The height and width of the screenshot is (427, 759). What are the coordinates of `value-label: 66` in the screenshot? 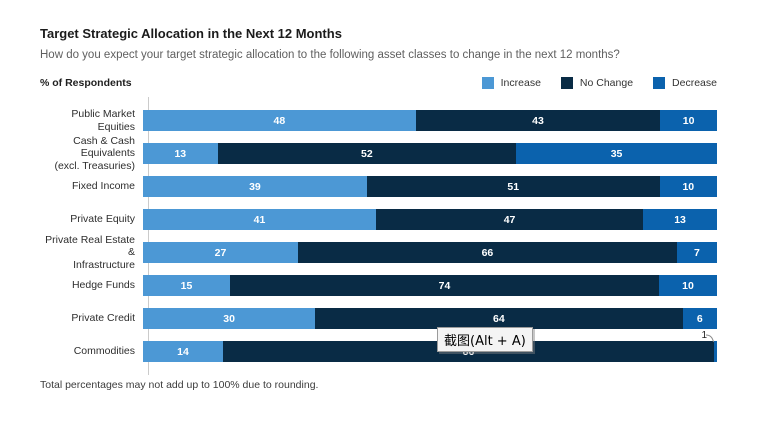 It's located at (487, 252).